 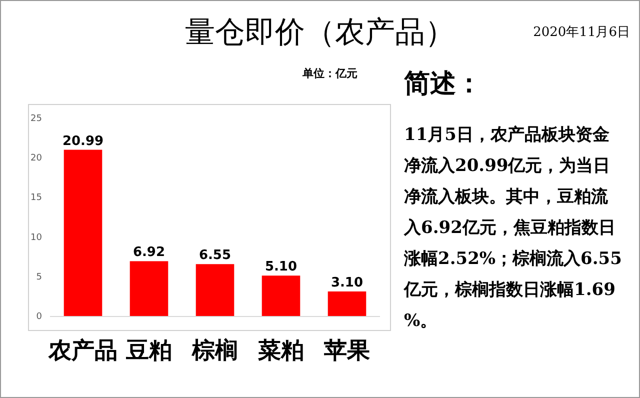 I want to click on x-tick-label: 苹果, so click(x=346, y=350).